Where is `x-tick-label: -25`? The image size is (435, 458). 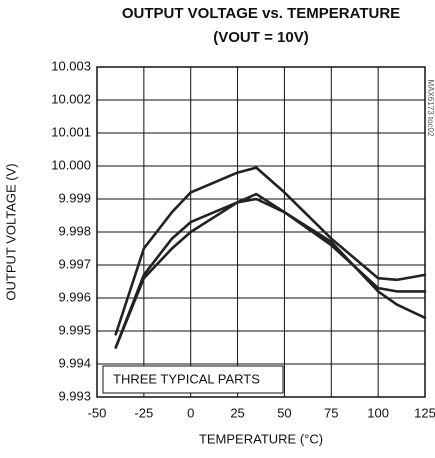 x-tick-label: -25 is located at coordinates (143, 412).